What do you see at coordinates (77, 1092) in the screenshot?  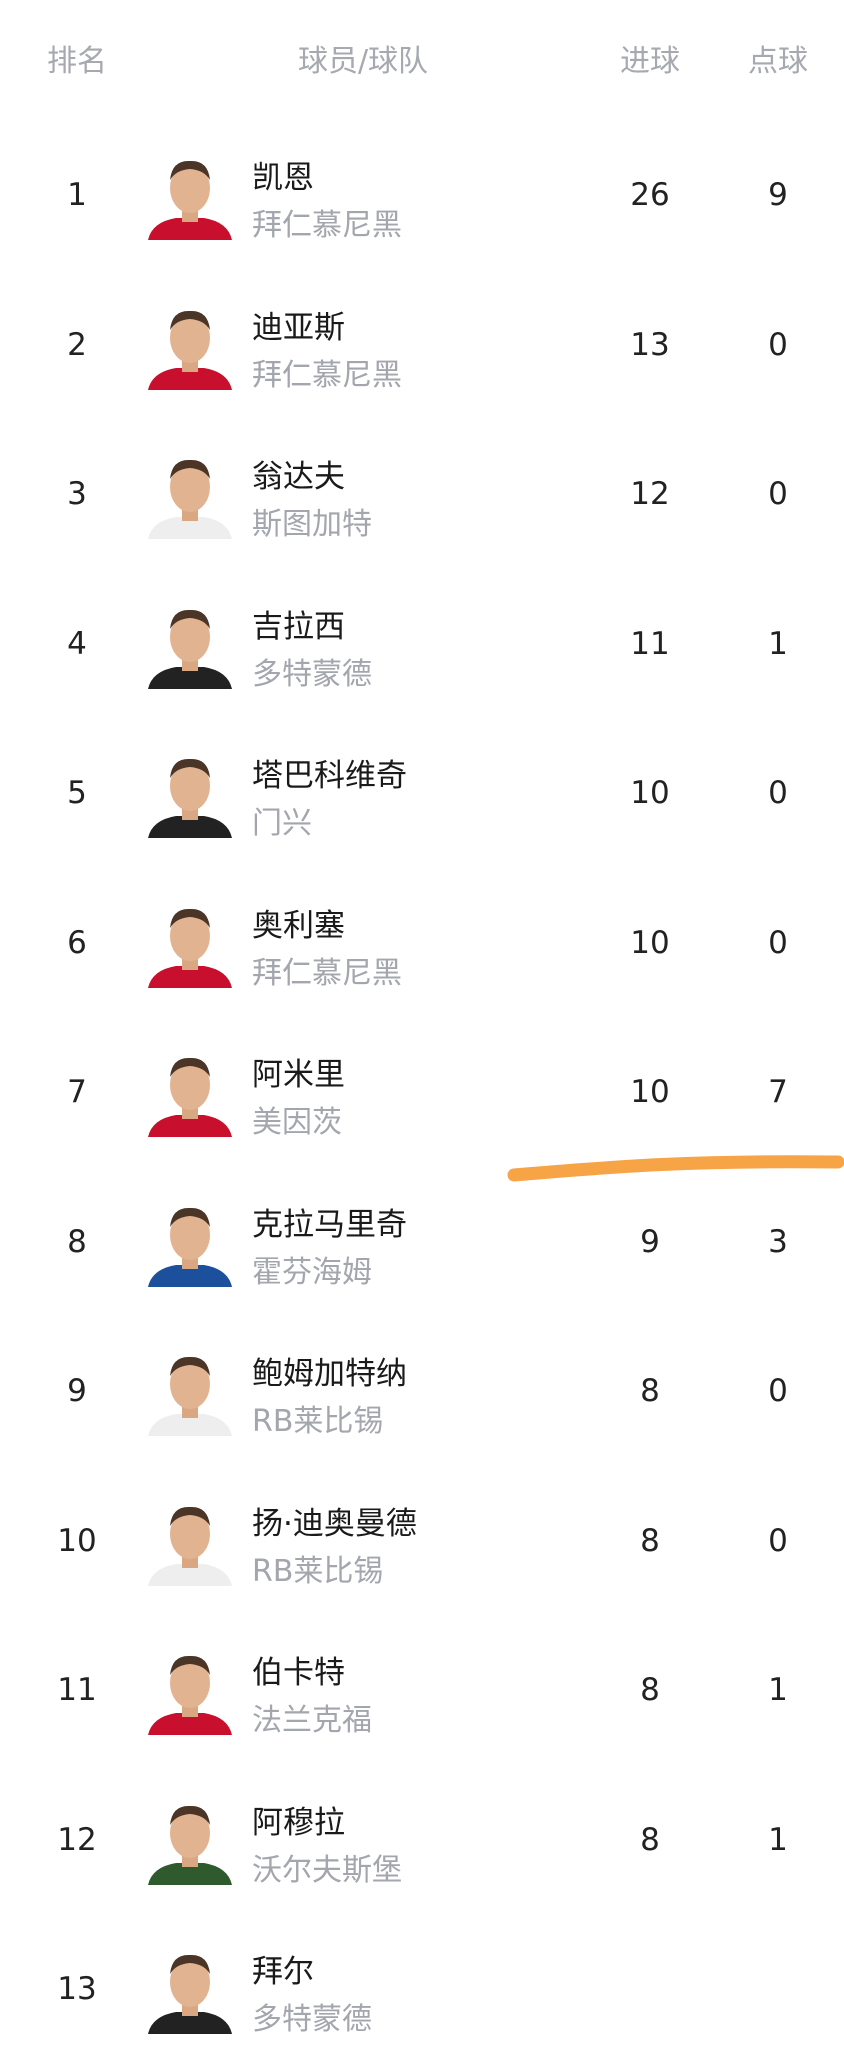 I see `rank: 7` at bounding box center [77, 1092].